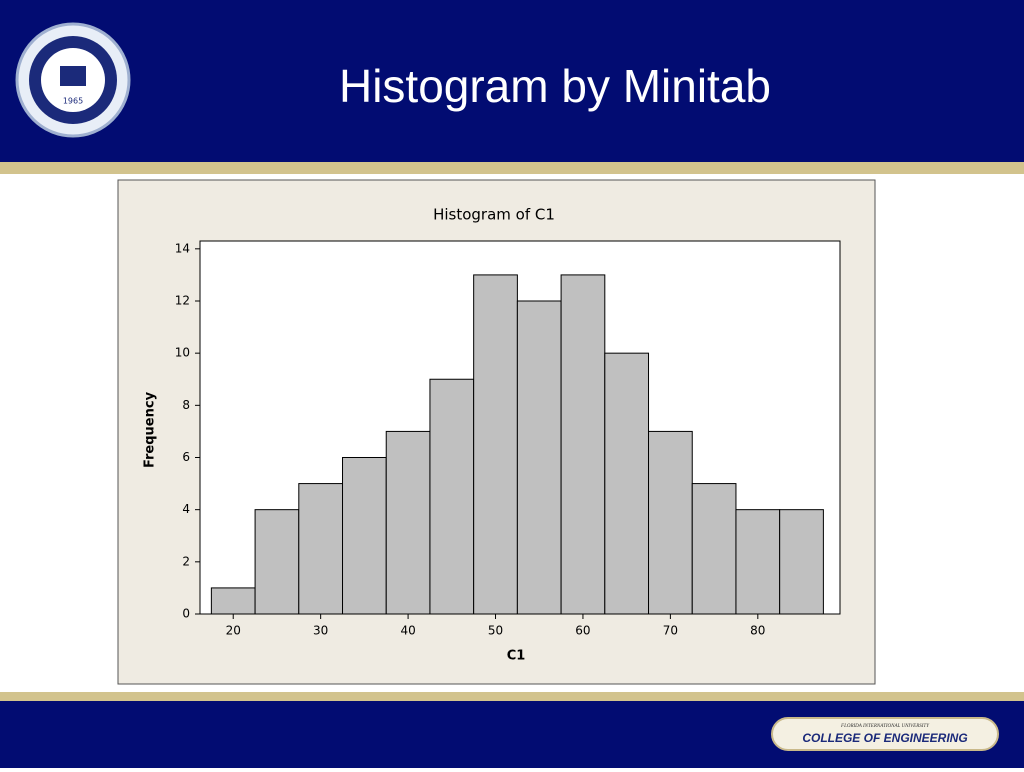  Describe the element at coordinates (495, 631) in the screenshot. I see `x-tick-label: 50` at that location.